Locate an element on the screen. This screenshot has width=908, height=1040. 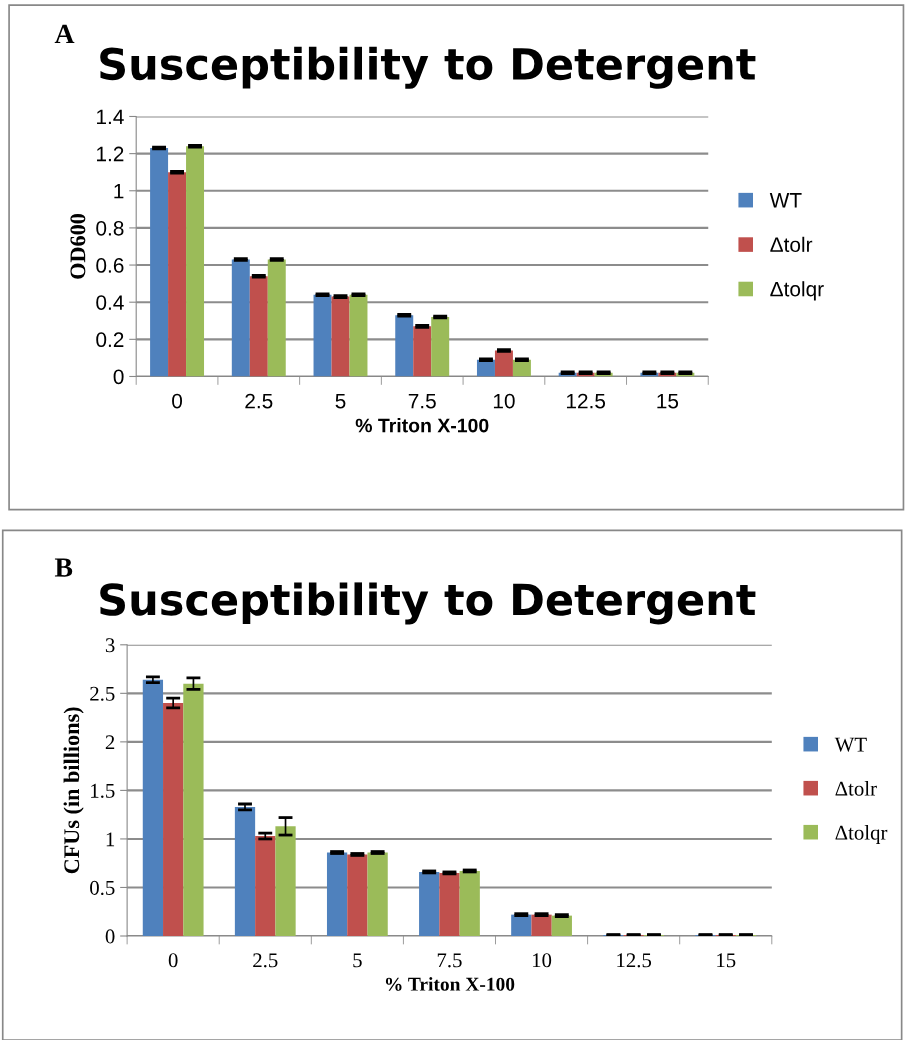
y-tick-label: 0.8 is located at coordinates (110, 228).